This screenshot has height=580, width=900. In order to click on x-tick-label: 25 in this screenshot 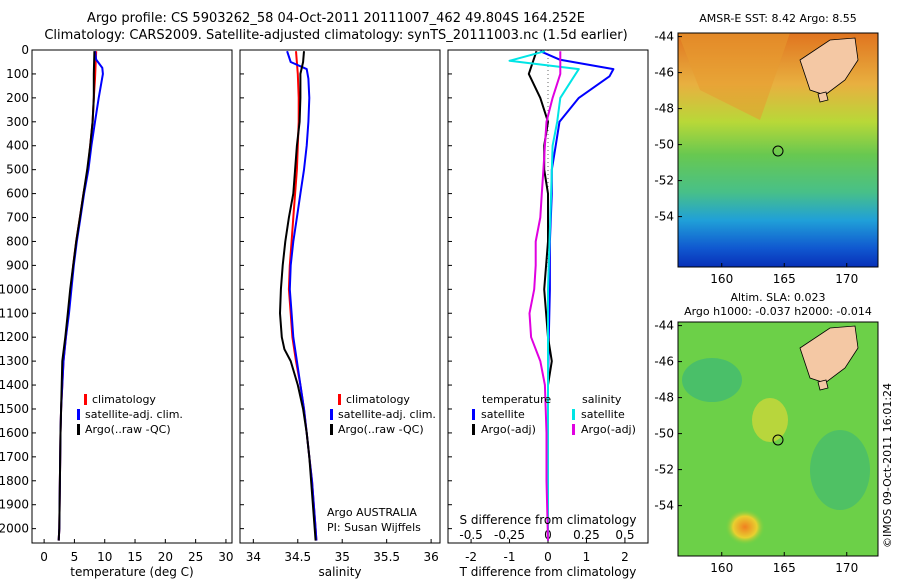, I will do `click(195, 557)`.